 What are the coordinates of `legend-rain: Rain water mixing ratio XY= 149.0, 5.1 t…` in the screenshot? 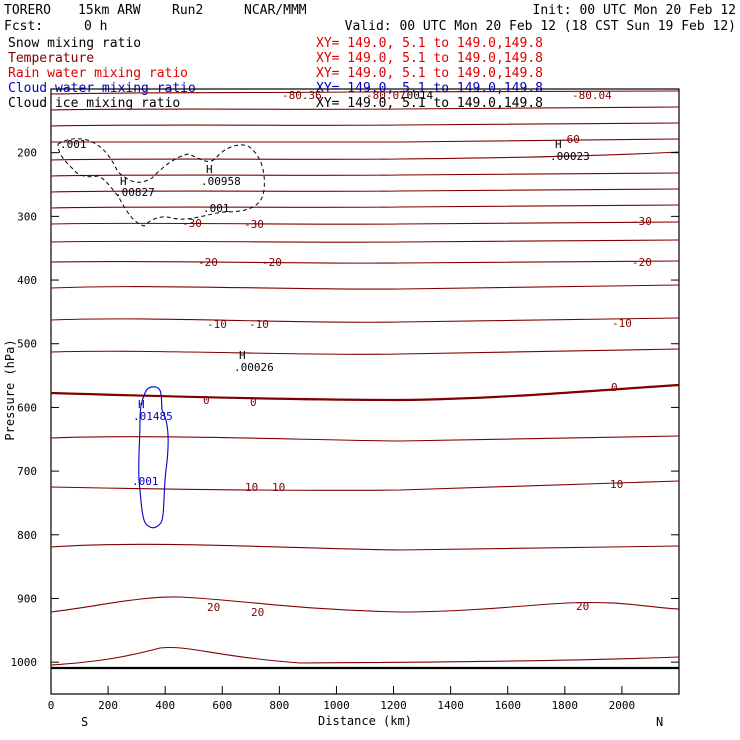 It's located at (275, 73).